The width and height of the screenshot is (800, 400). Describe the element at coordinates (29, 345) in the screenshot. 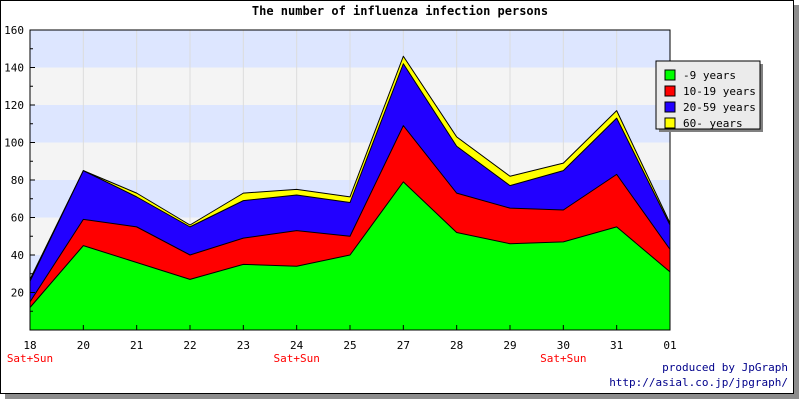

I see `x-tick-label: 18` at that location.